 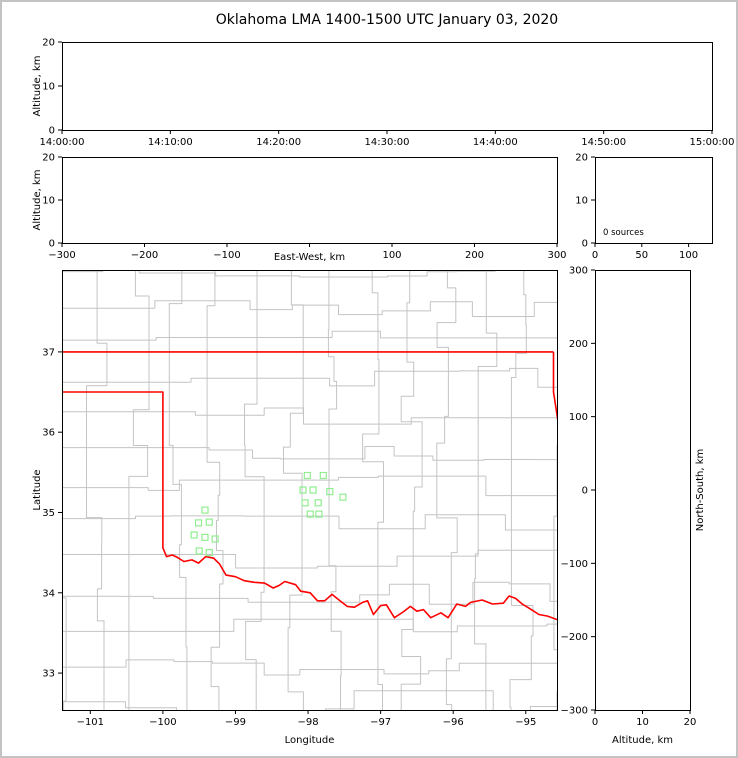 What do you see at coordinates (48, 674) in the screenshot?
I see `y-tick-label: 33` at bounding box center [48, 674].